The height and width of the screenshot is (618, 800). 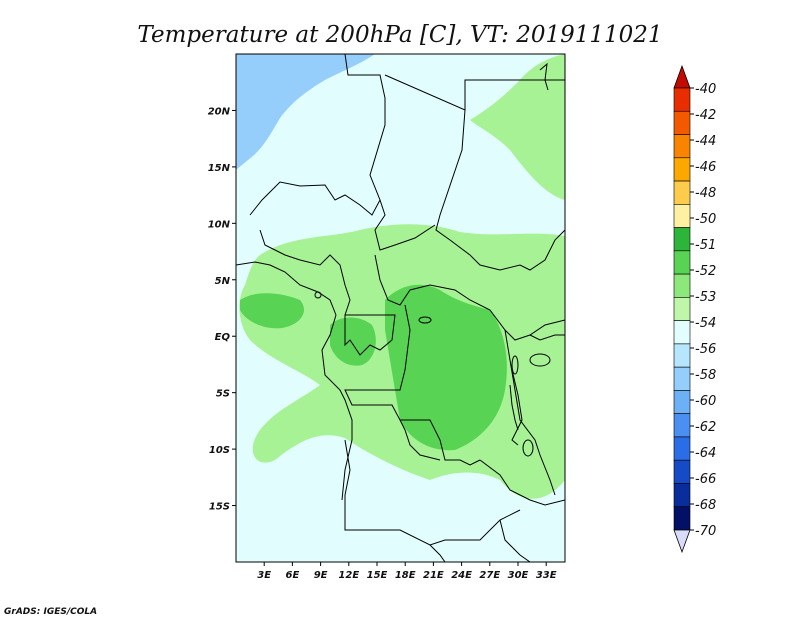 I want to click on colorbar-label: -66, so click(x=705, y=479).